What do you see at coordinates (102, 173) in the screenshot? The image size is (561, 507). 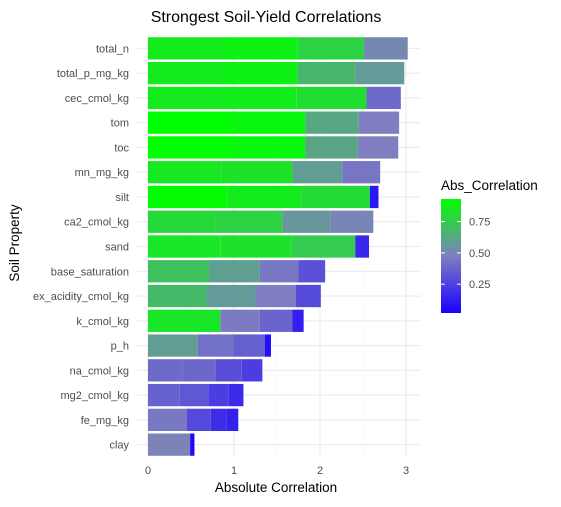 I see `y-tick-label: mn_mg_kg` at bounding box center [102, 173].